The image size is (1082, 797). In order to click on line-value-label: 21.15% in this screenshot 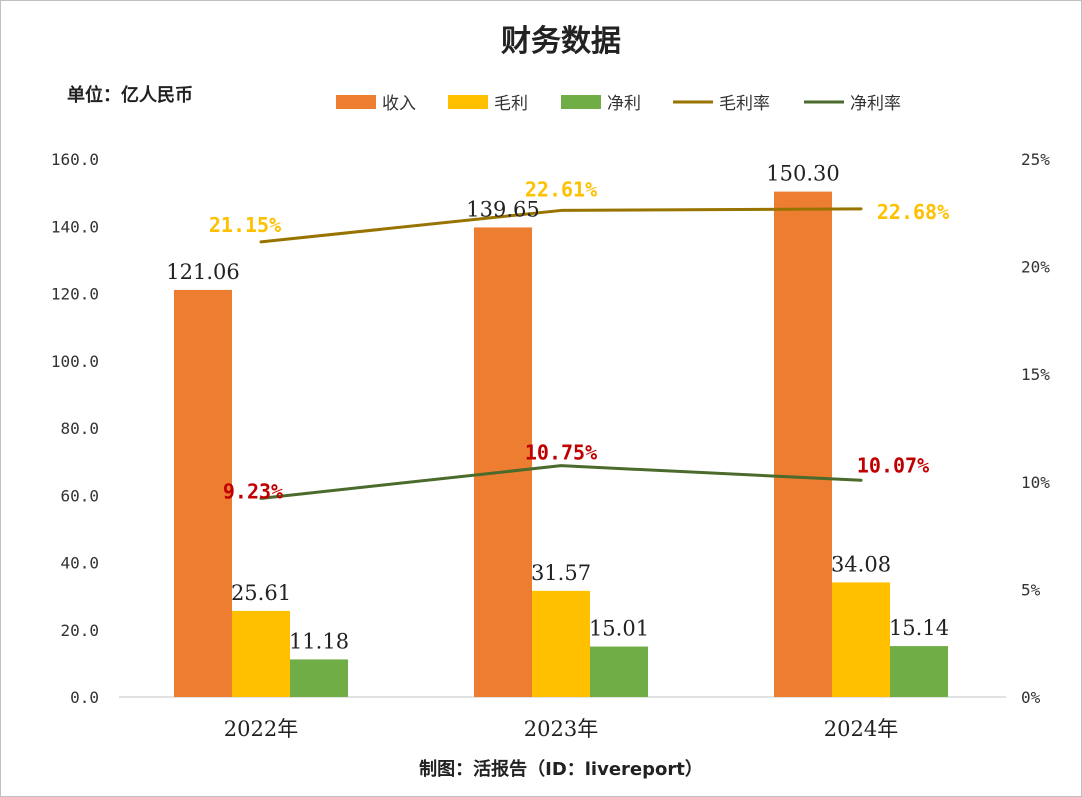, I will do `click(245, 225)`.